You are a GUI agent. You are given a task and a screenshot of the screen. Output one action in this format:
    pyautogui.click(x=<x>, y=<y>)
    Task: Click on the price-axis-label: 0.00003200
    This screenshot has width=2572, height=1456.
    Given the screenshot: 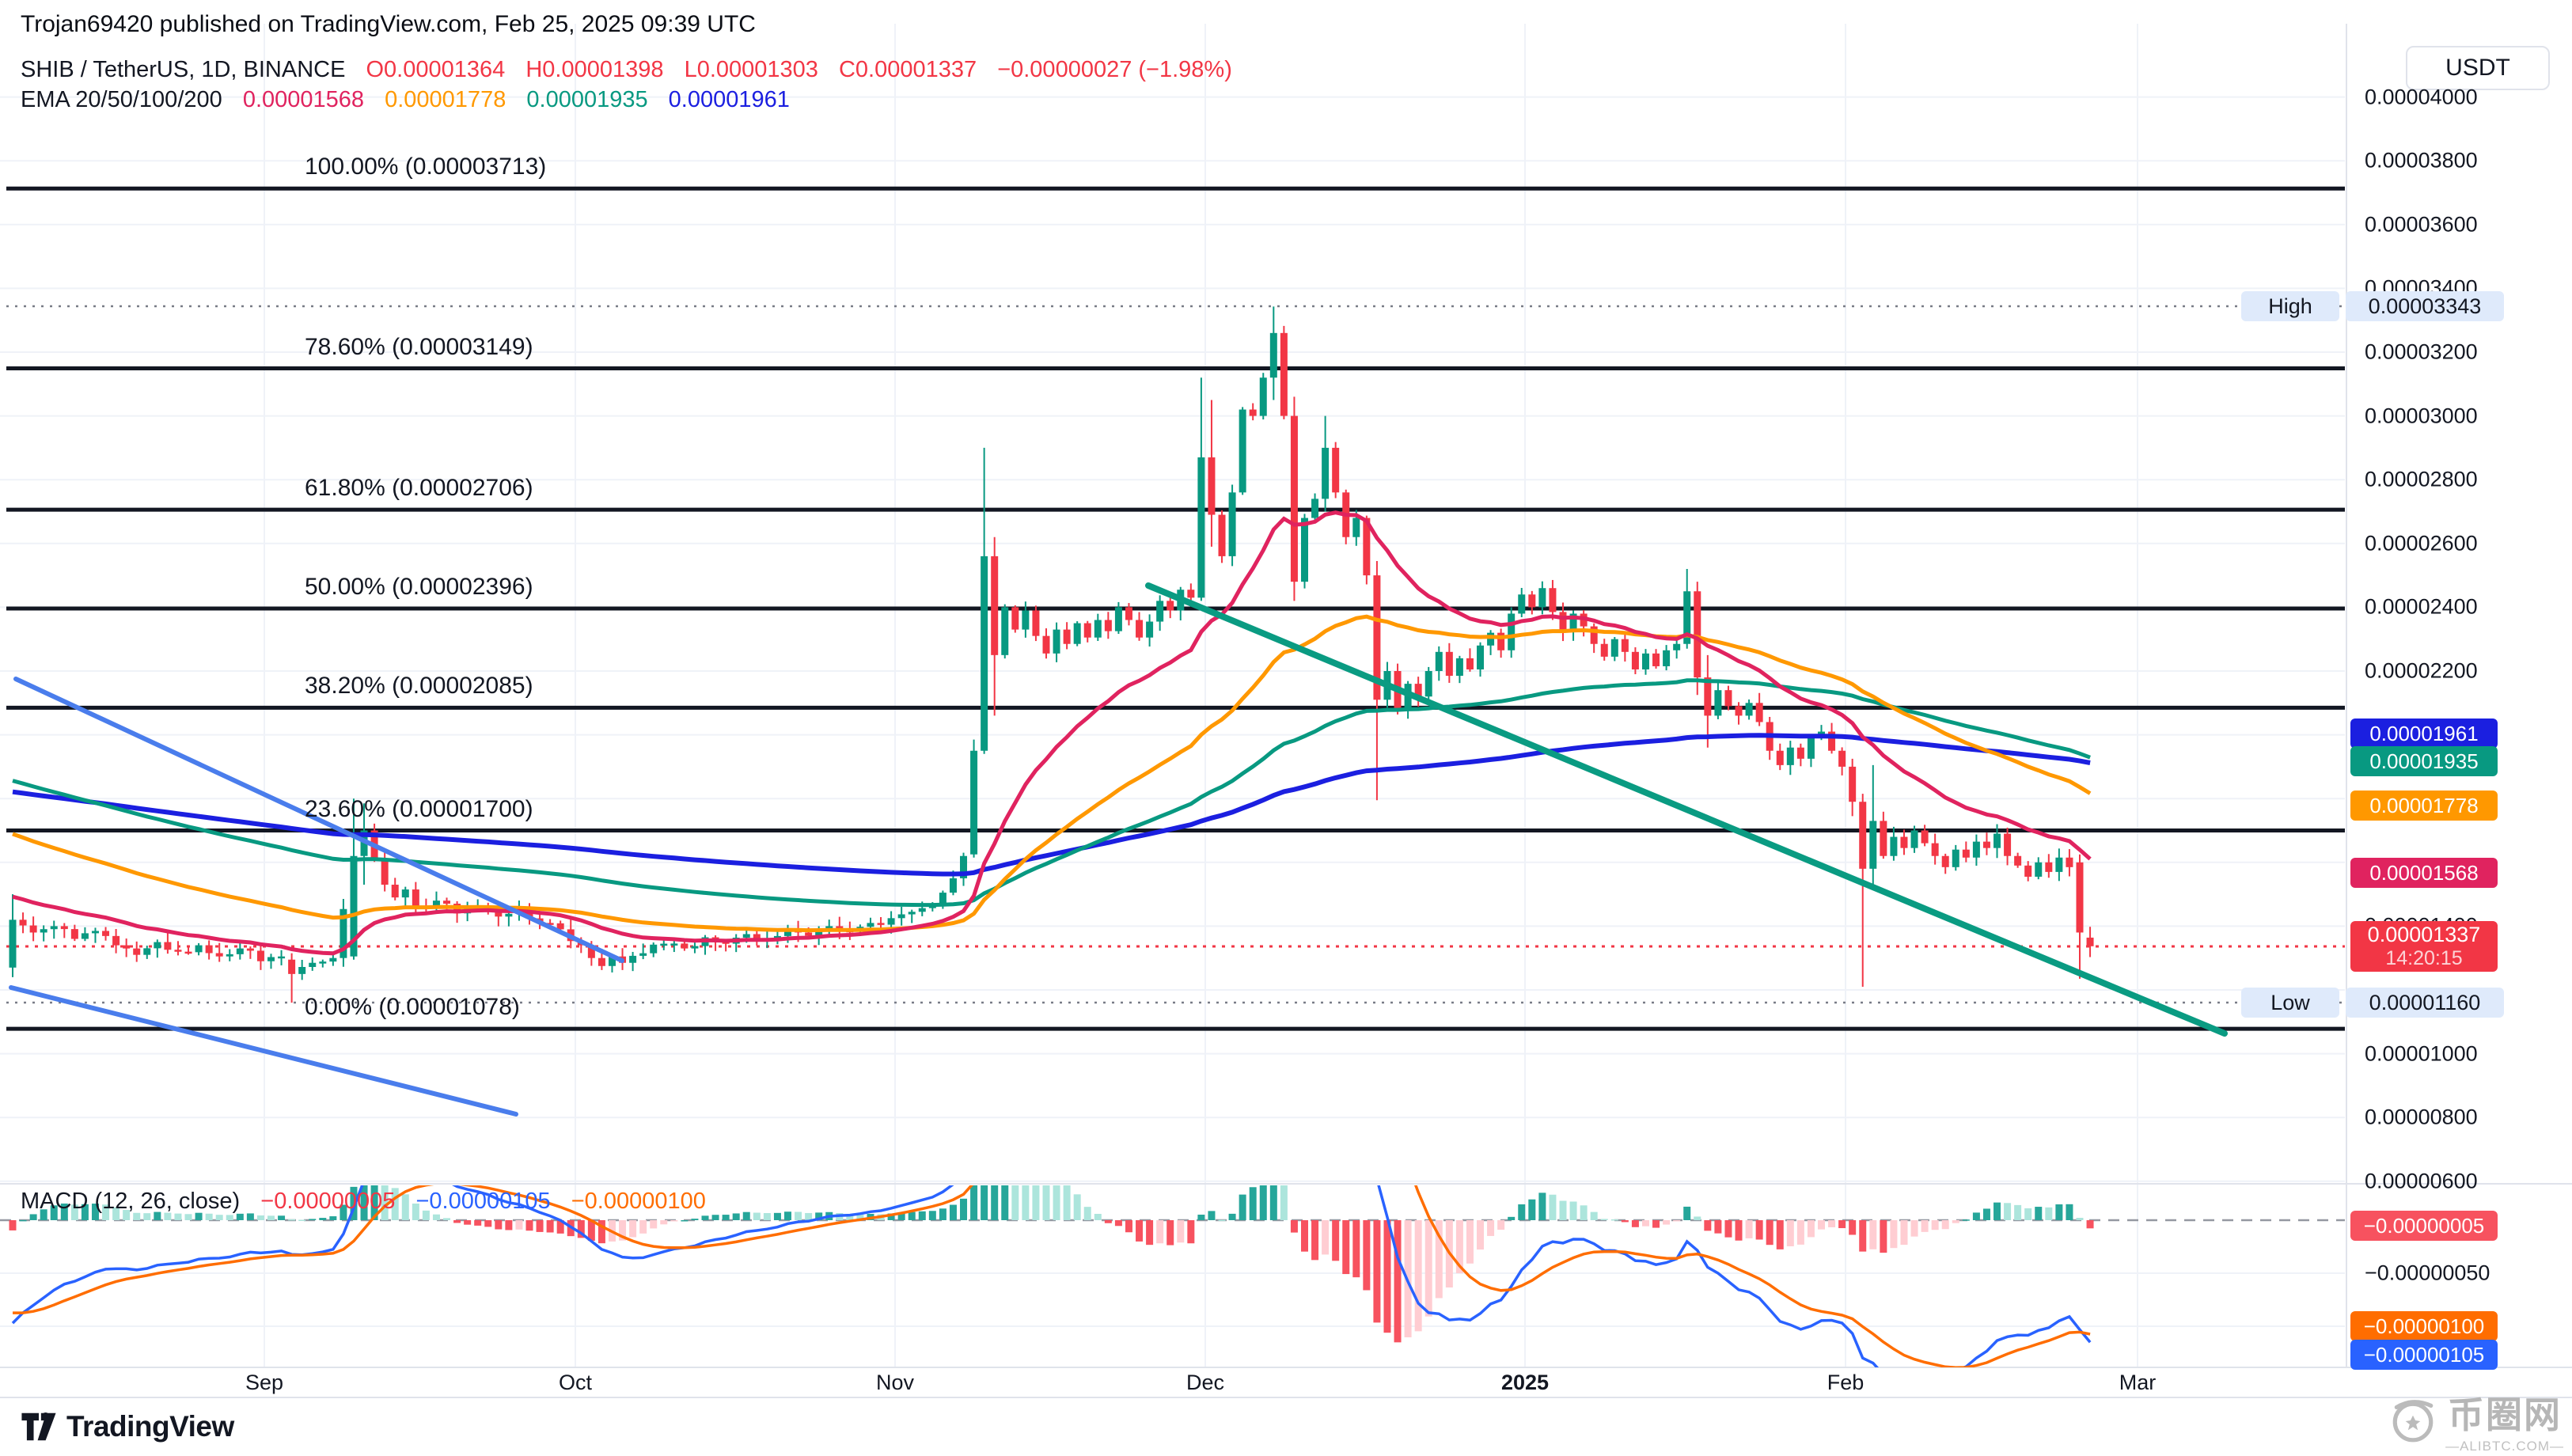 What is the action you would take?
    pyautogui.click(x=2421, y=351)
    